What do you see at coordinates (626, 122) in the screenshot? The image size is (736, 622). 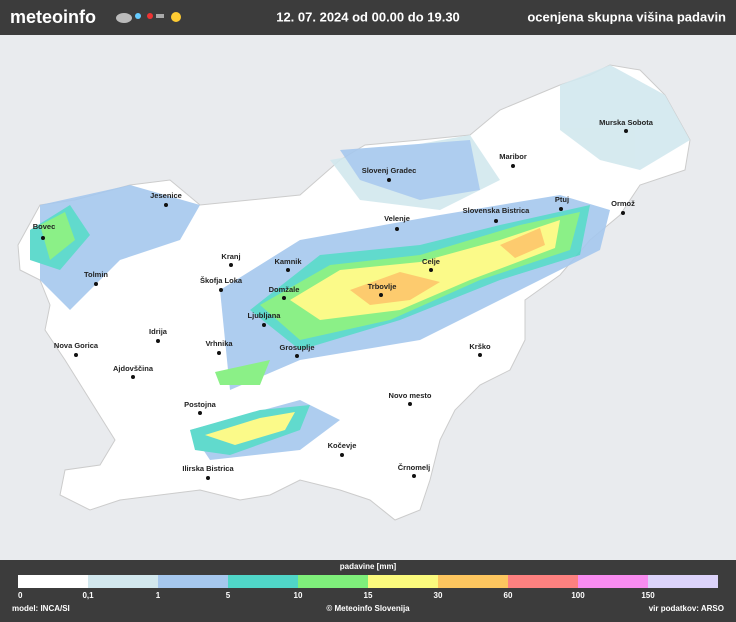 I see `city-label: Murska Sobota` at bounding box center [626, 122].